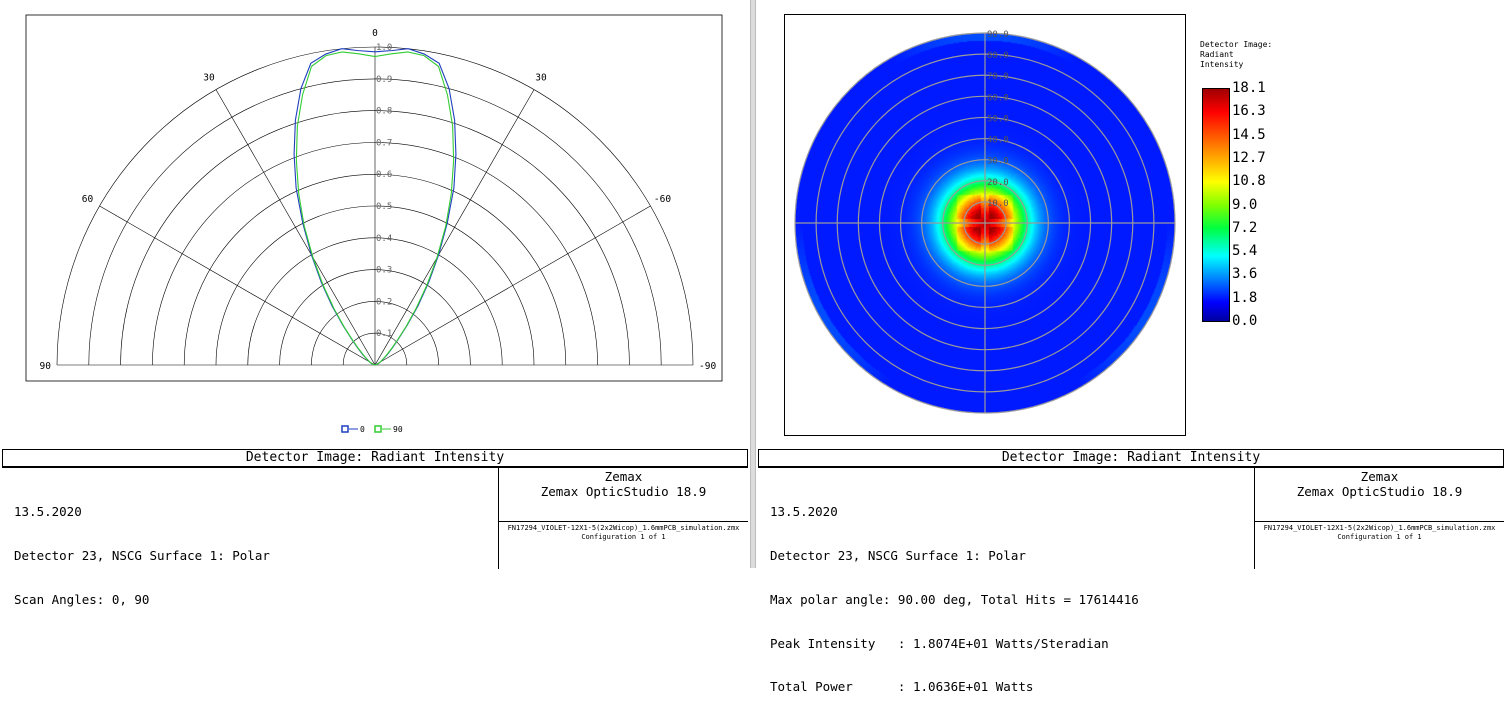 The image size is (1506, 724). Describe the element at coordinates (362, 429) in the screenshot. I see `legend-label: 0` at that location.